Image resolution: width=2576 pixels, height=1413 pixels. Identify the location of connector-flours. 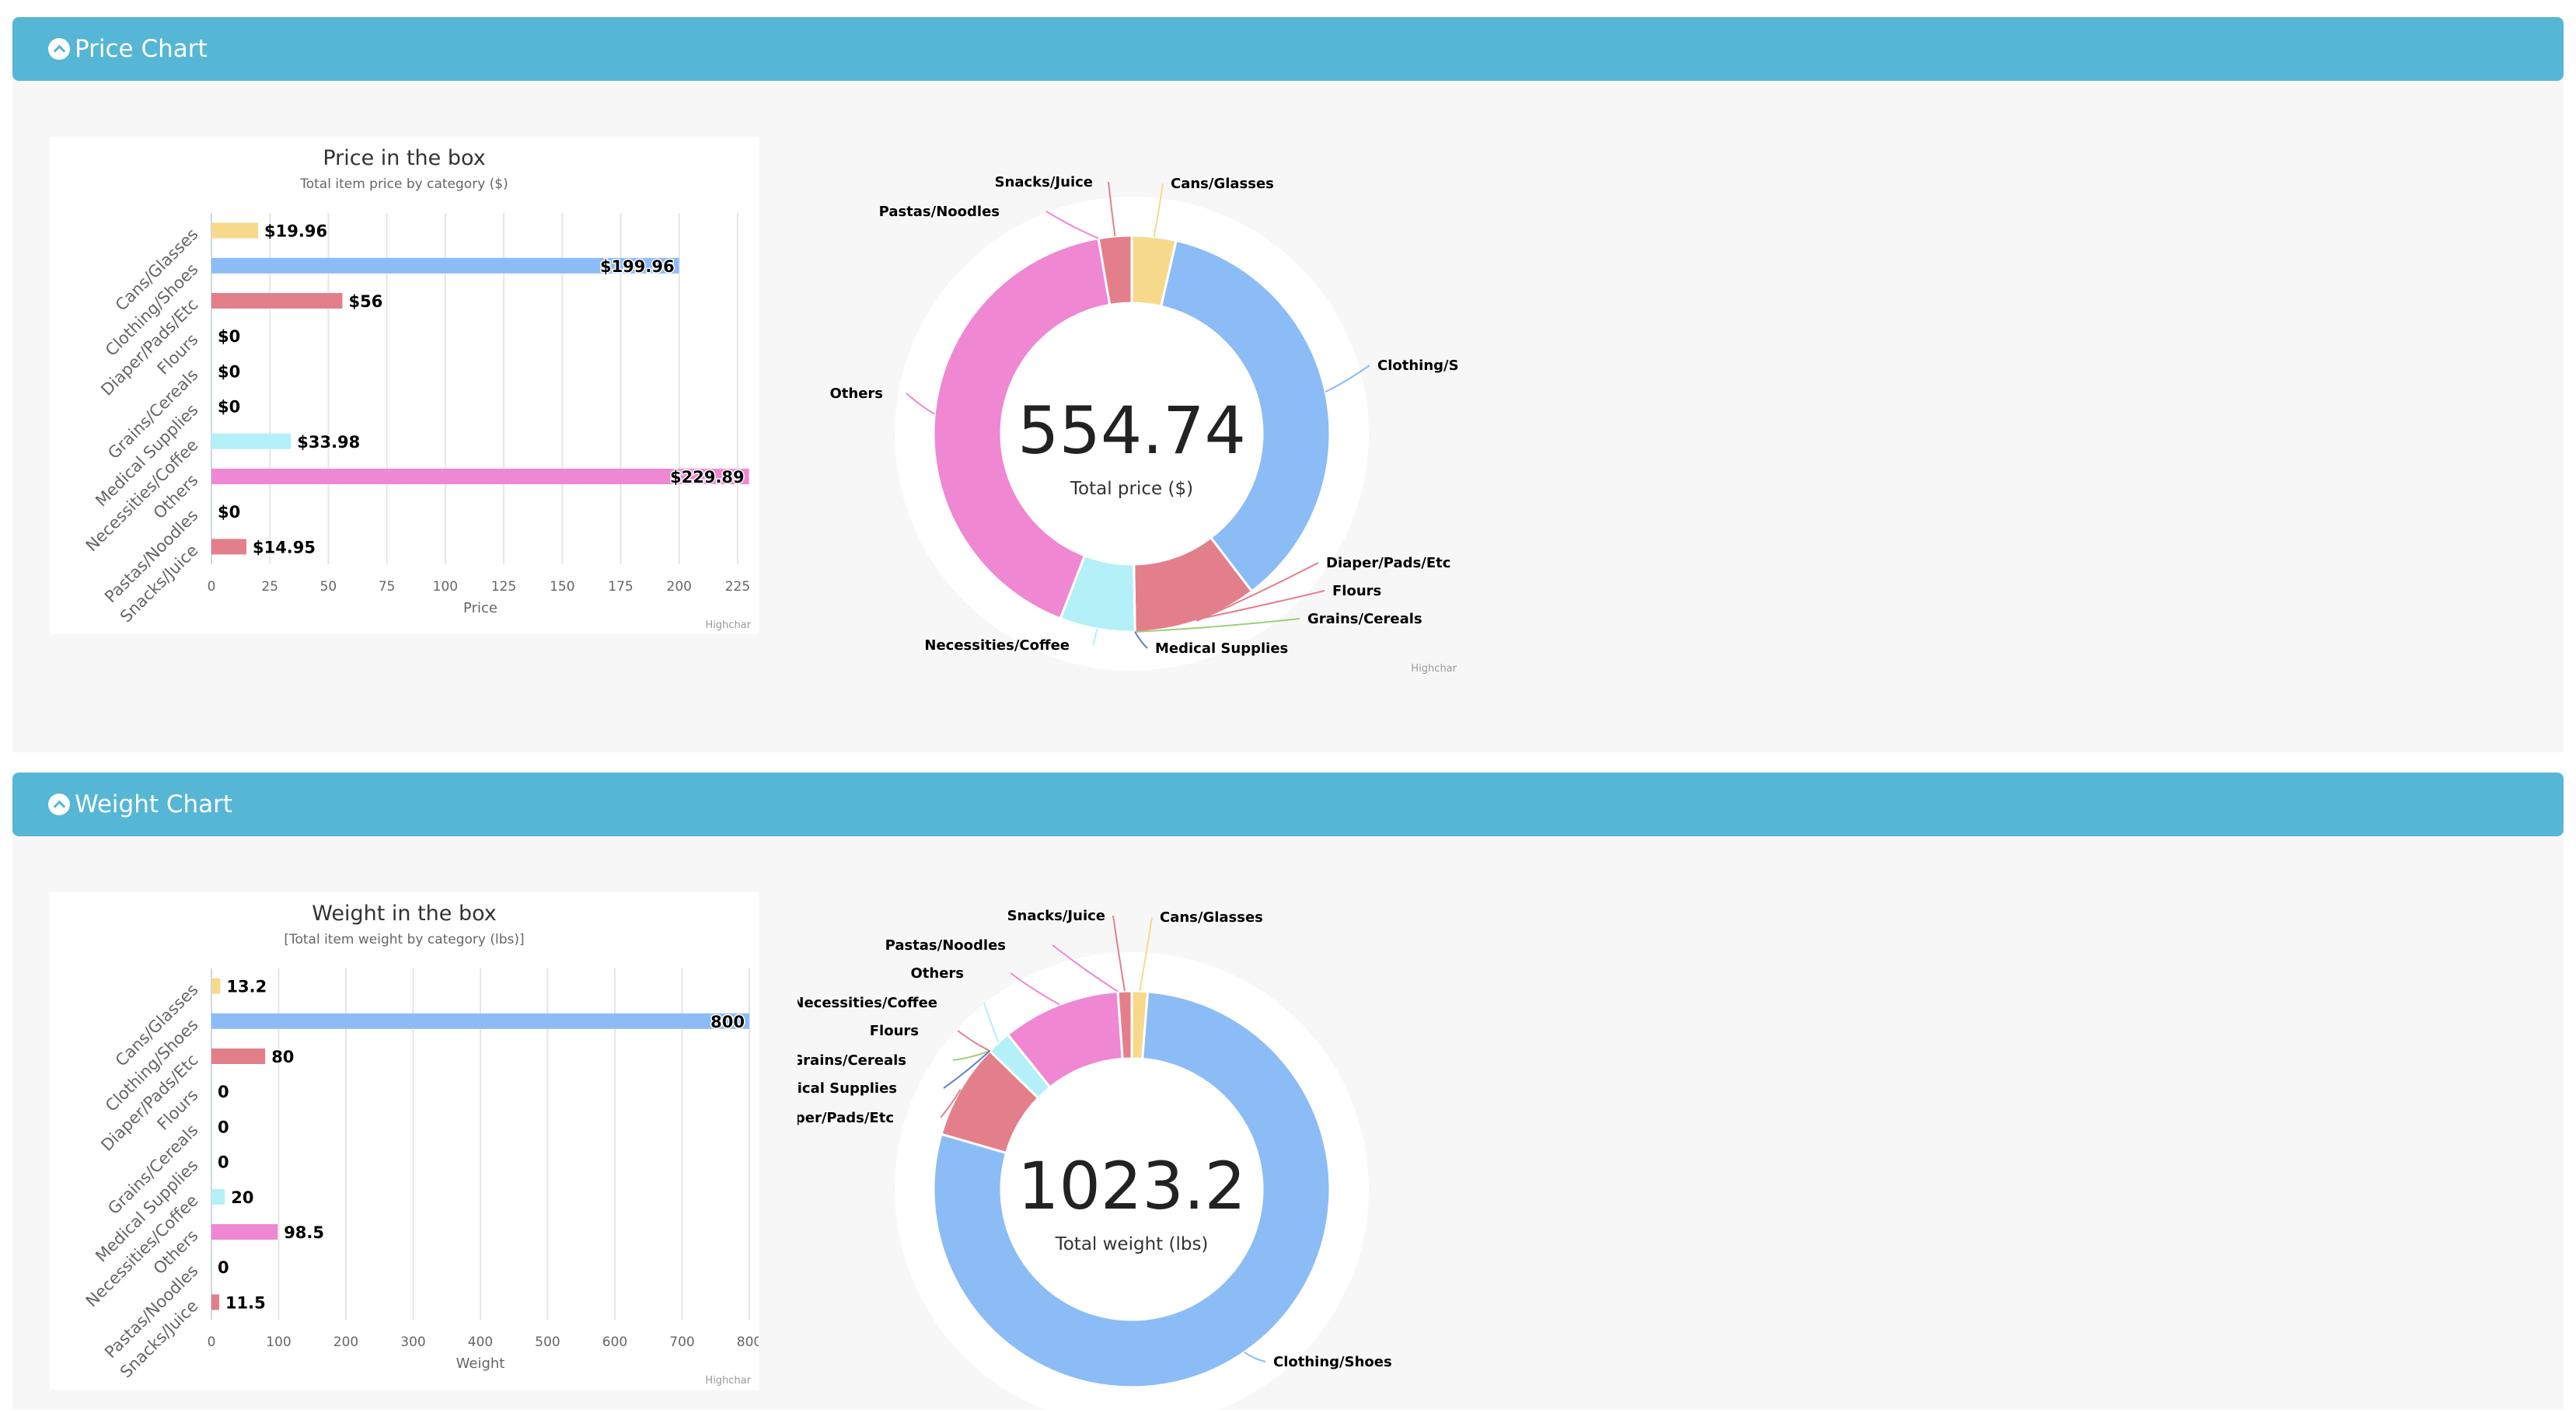
(1229, 611).